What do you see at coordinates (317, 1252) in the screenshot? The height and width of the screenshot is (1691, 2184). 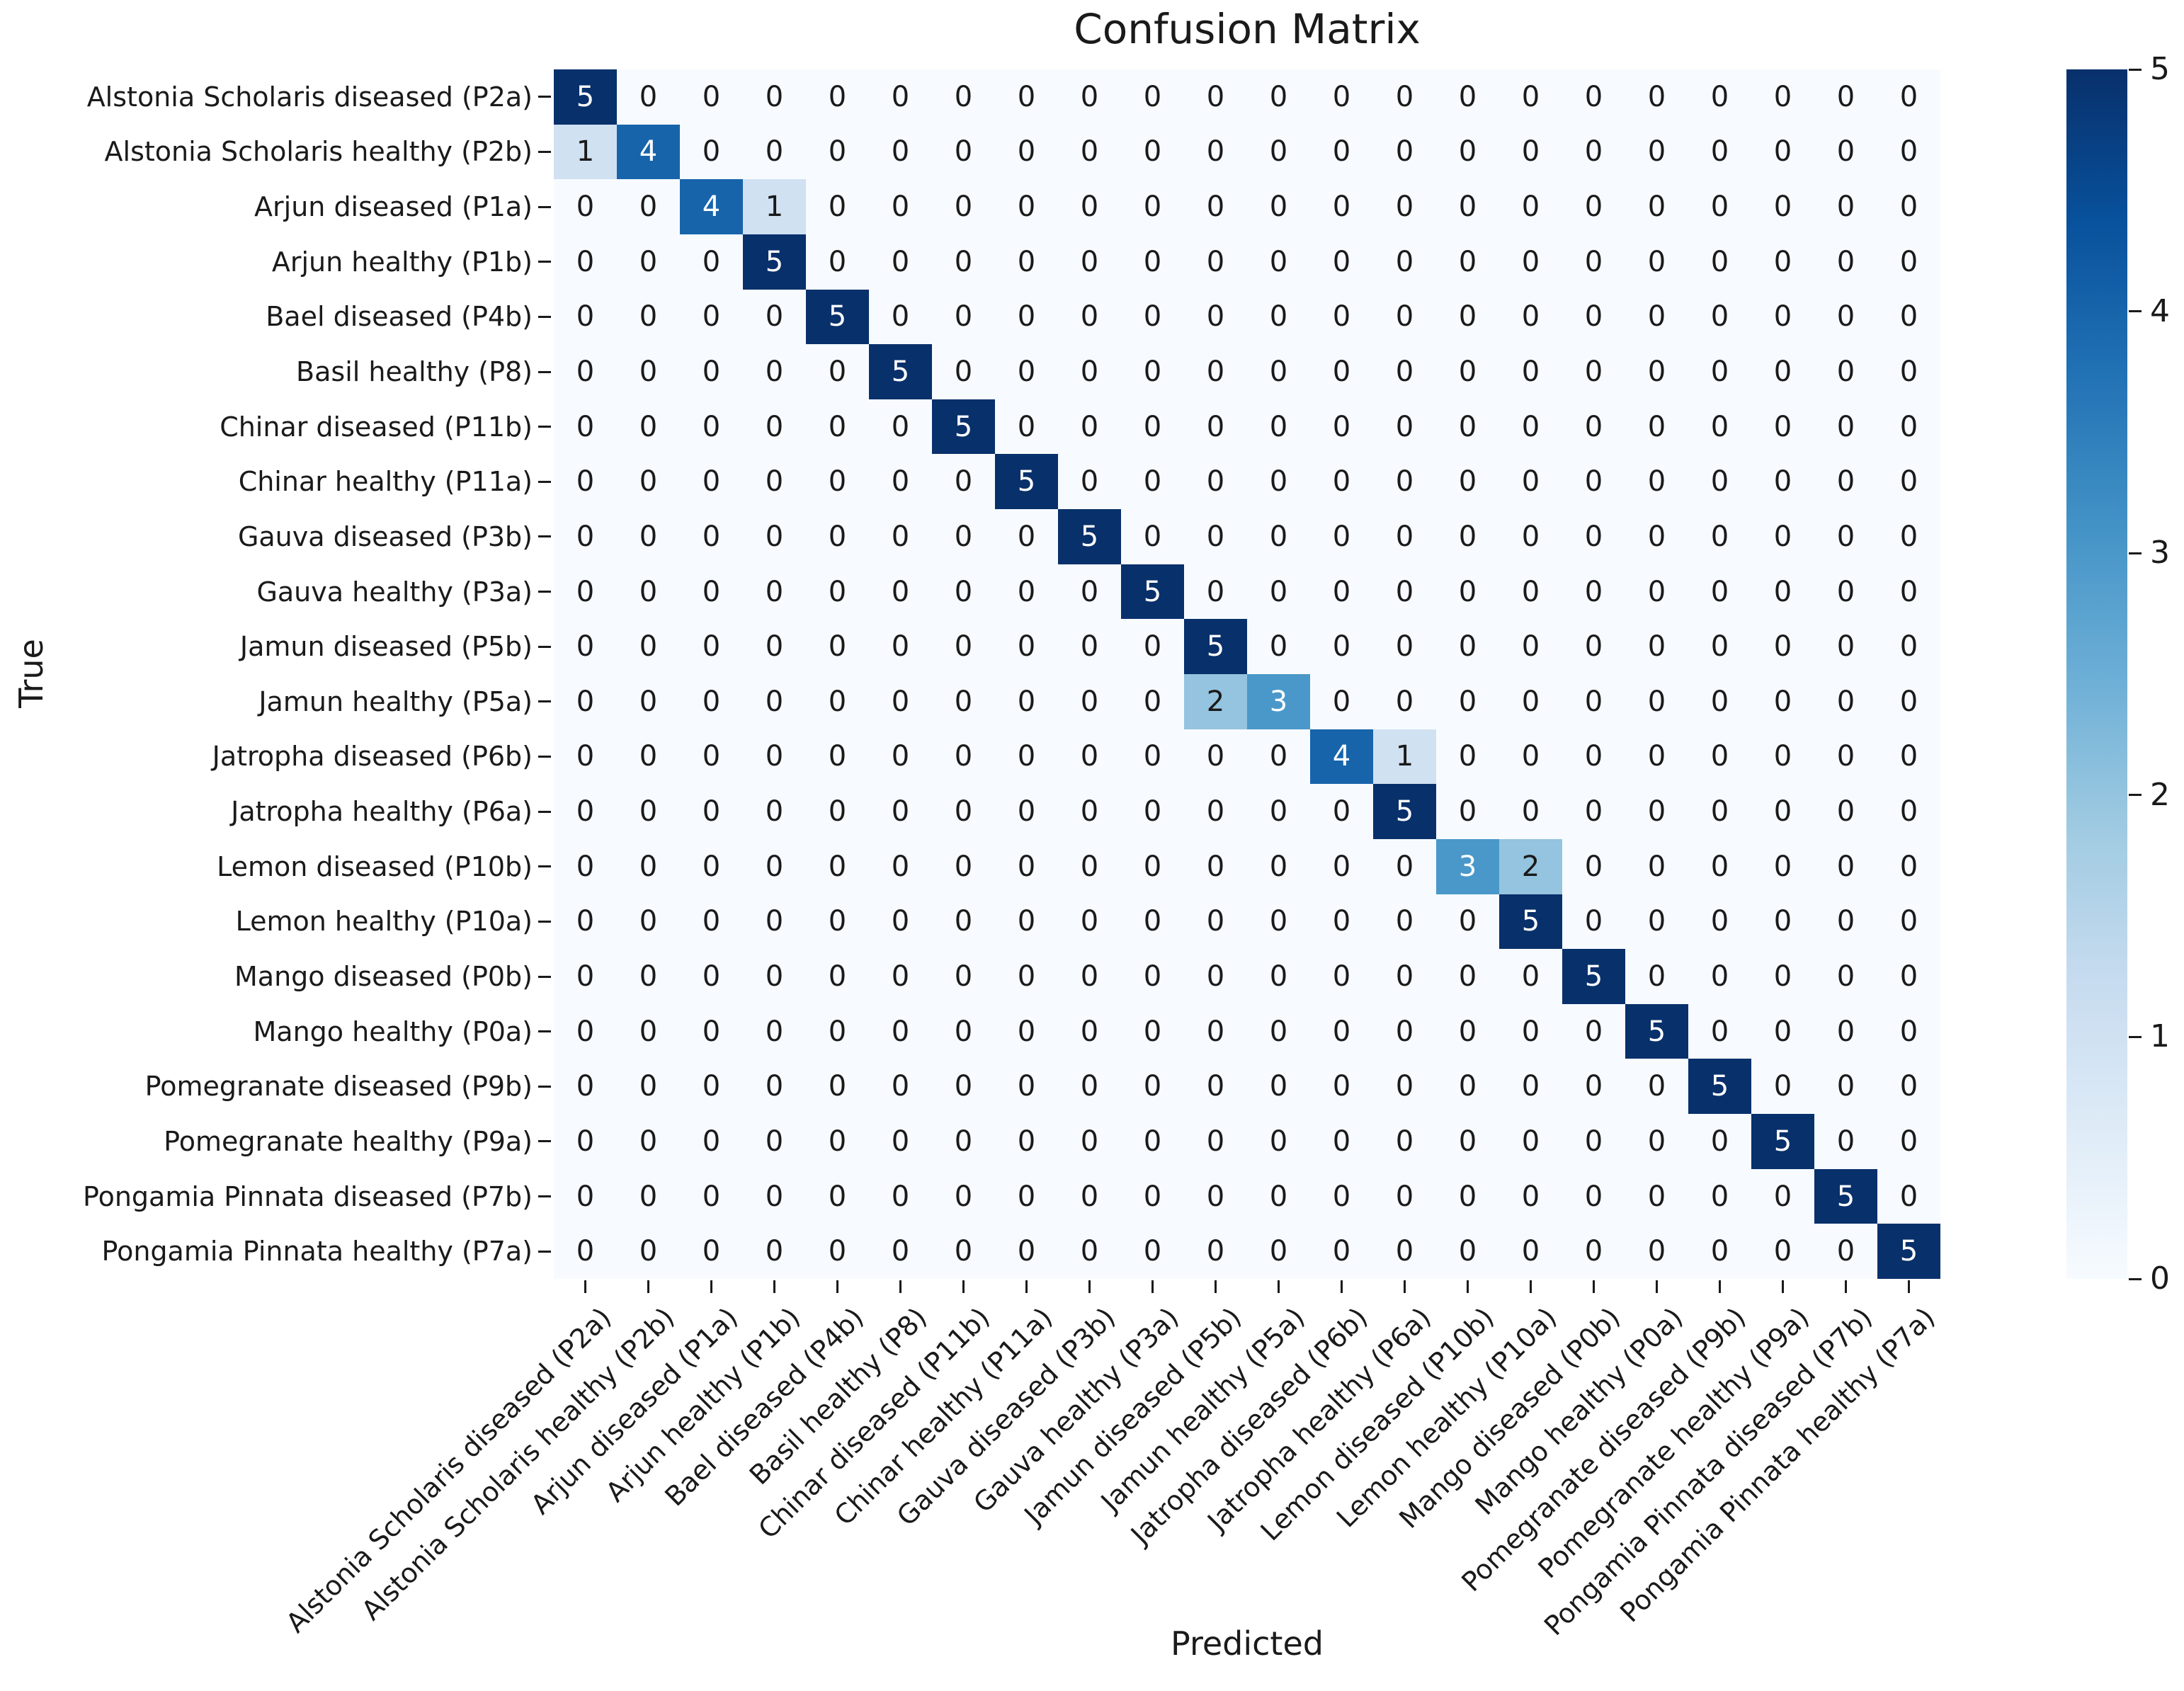 I see `y-tick-label: Pongamia Pinnata healthy (P7a)` at bounding box center [317, 1252].